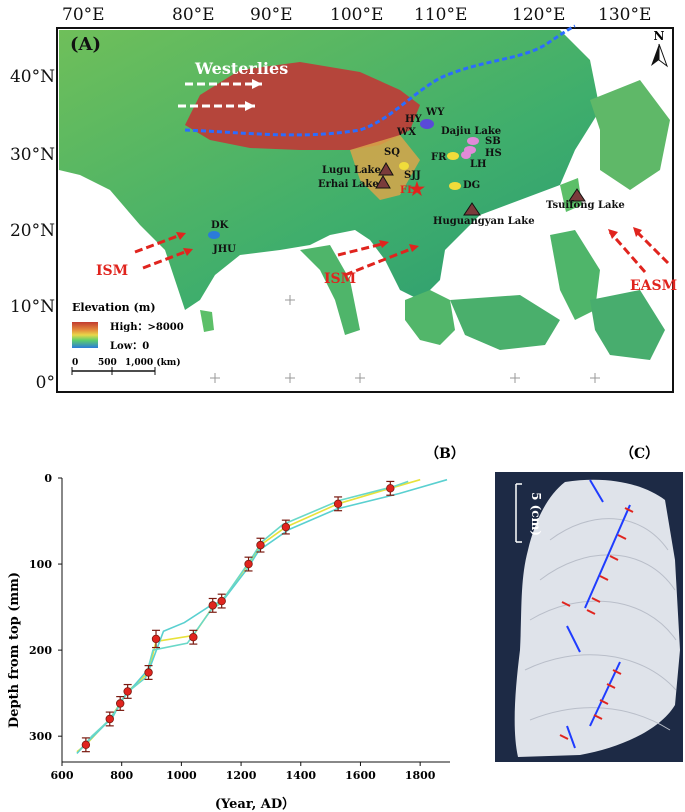 Image resolution: width=685 pixels, height=812 pixels. I want to click on site-tsuifong-label: Tsuifong Lake, so click(585, 205).